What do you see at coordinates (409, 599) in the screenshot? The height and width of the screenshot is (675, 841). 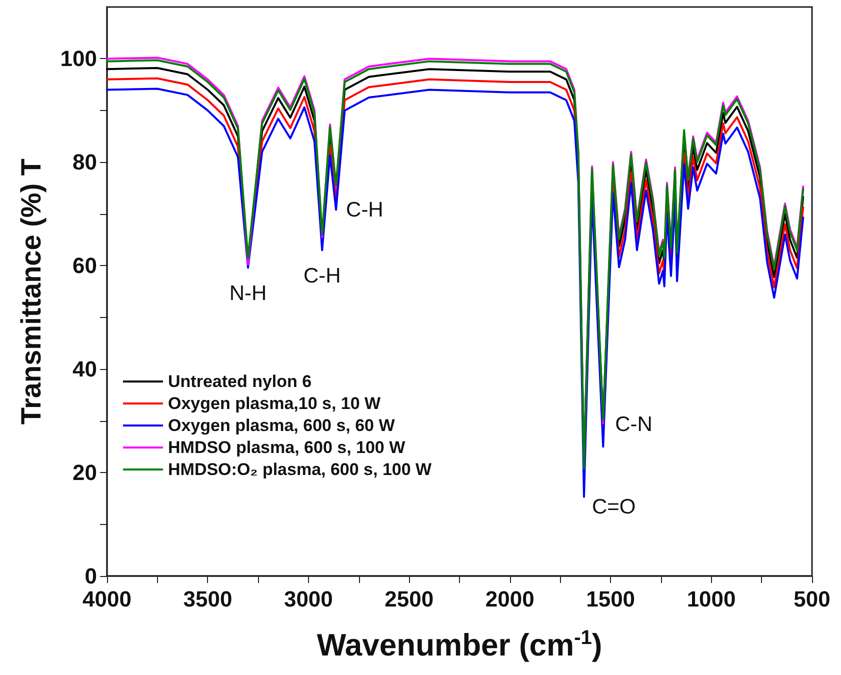 I see `x-tick-label: 2500` at bounding box center [409, 599].